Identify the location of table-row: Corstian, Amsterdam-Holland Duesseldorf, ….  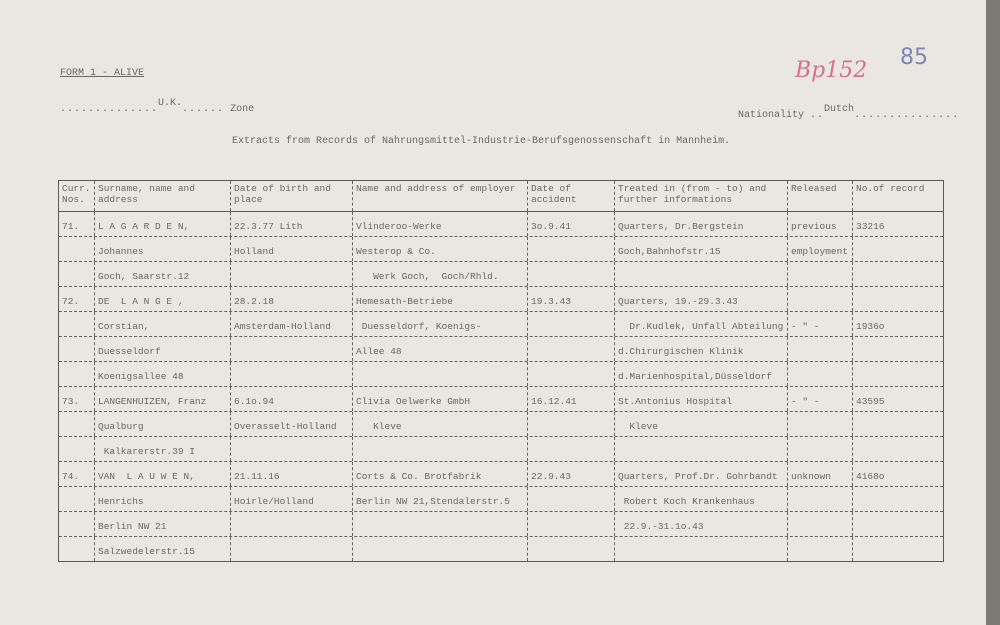
(501, 324).